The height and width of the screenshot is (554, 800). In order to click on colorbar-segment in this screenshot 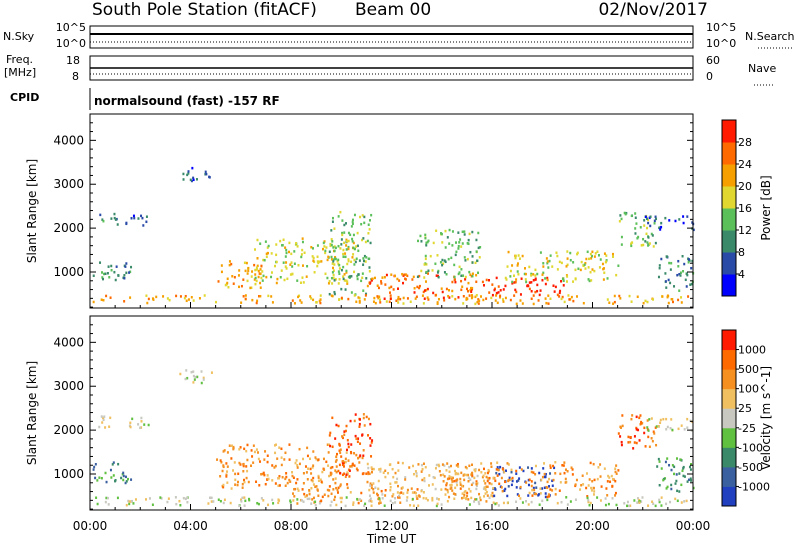, I will do `click(729, 437)`.